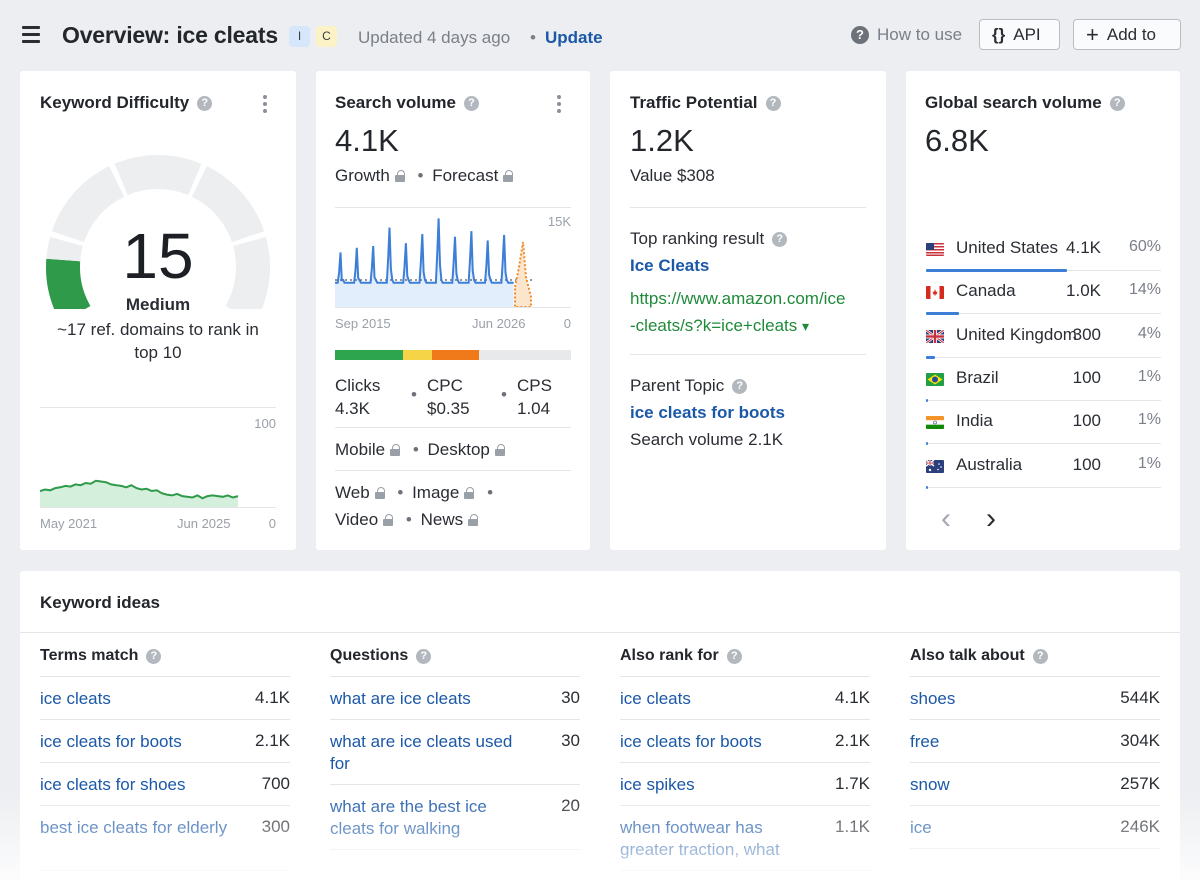  I want to click on keyword-link: ice spikes, so click(657, 784).